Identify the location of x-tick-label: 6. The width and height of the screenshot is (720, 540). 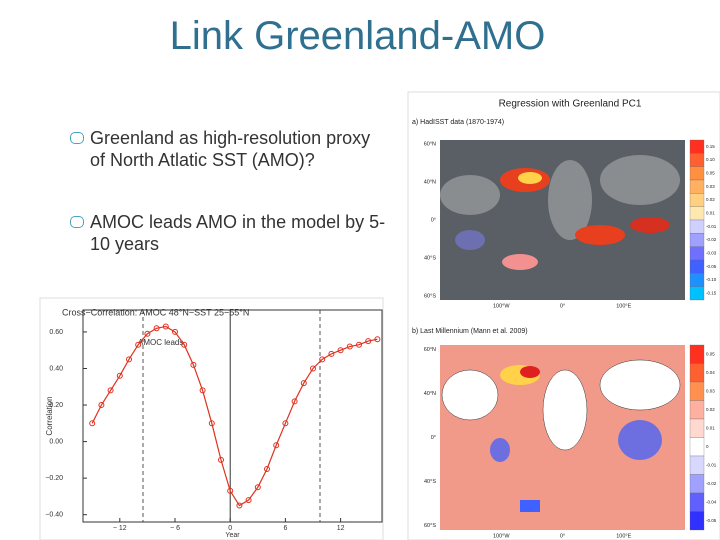
(285, 528).